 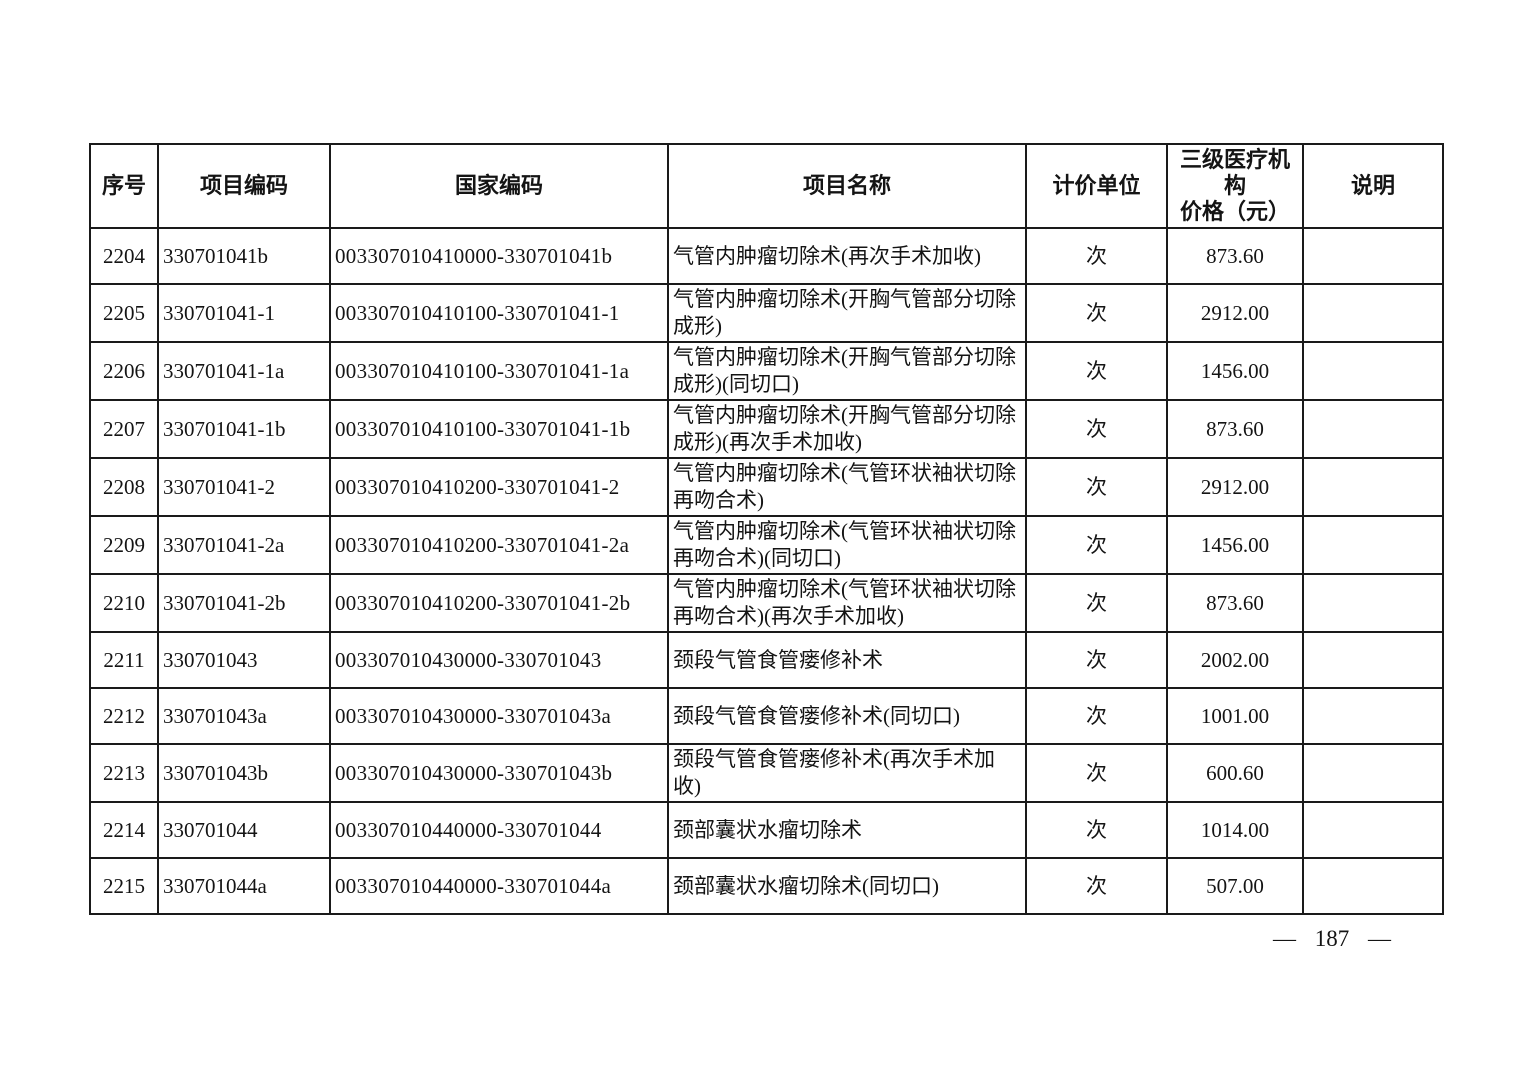 I want to click on col-header-tier3-price-line1: 三级医疗机构, so click(x=1234, y=172).